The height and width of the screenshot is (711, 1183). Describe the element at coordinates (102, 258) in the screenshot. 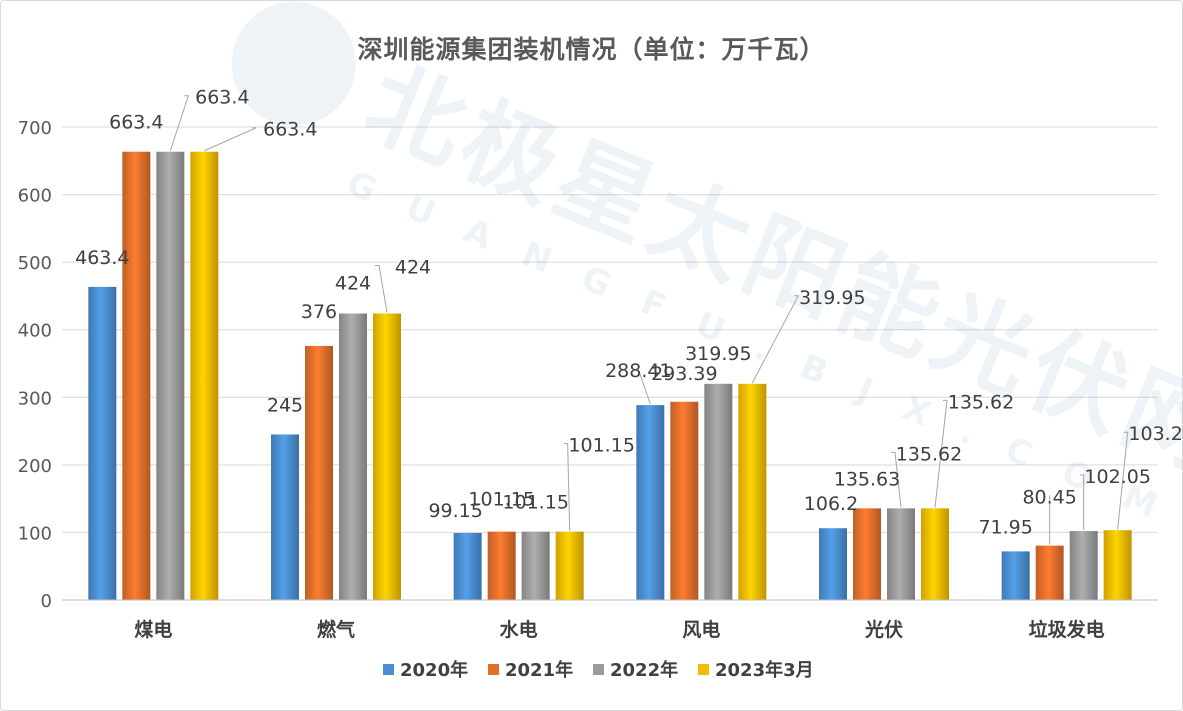

I see `data-label: 463.4` at that location.